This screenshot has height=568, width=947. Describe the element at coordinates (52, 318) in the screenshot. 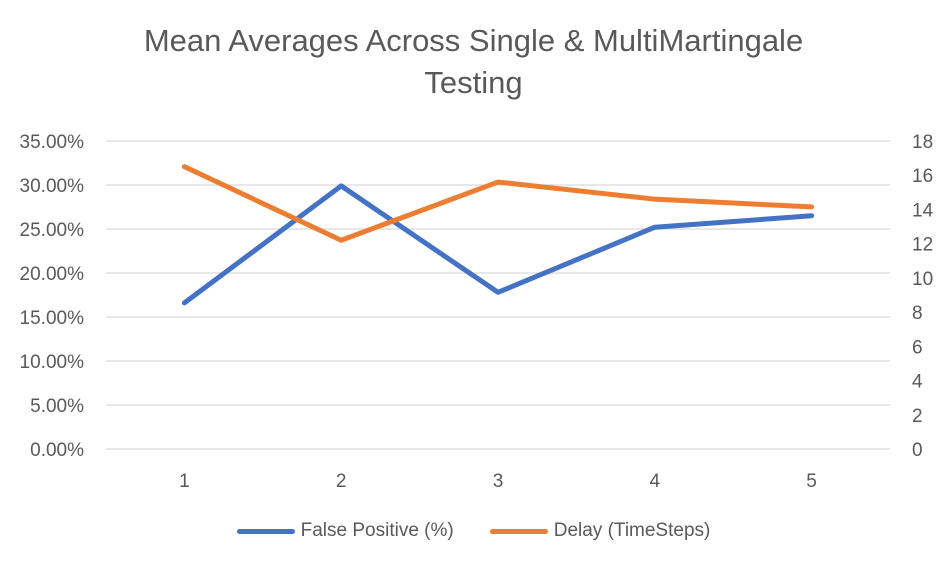

I see `left-y-tick-label: 15.00%` at that location.